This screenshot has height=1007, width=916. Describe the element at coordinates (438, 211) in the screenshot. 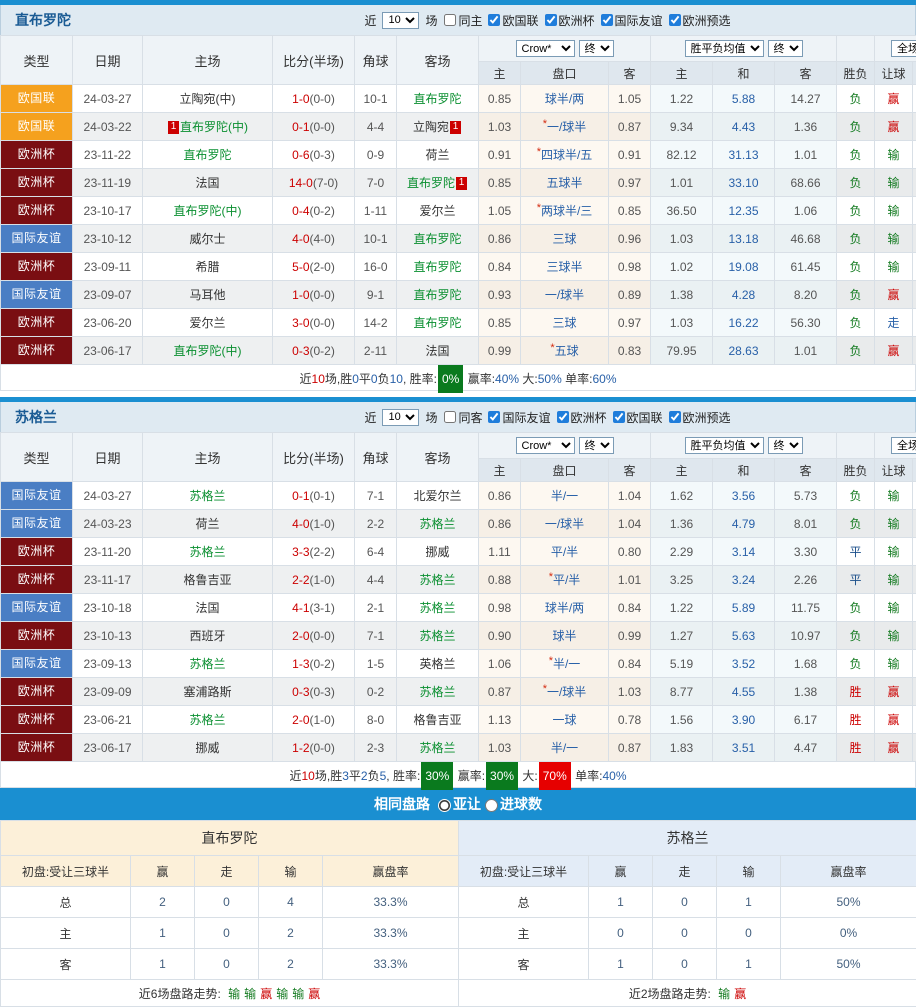

I see `away-team-cell: 爱尔兰` at that location.